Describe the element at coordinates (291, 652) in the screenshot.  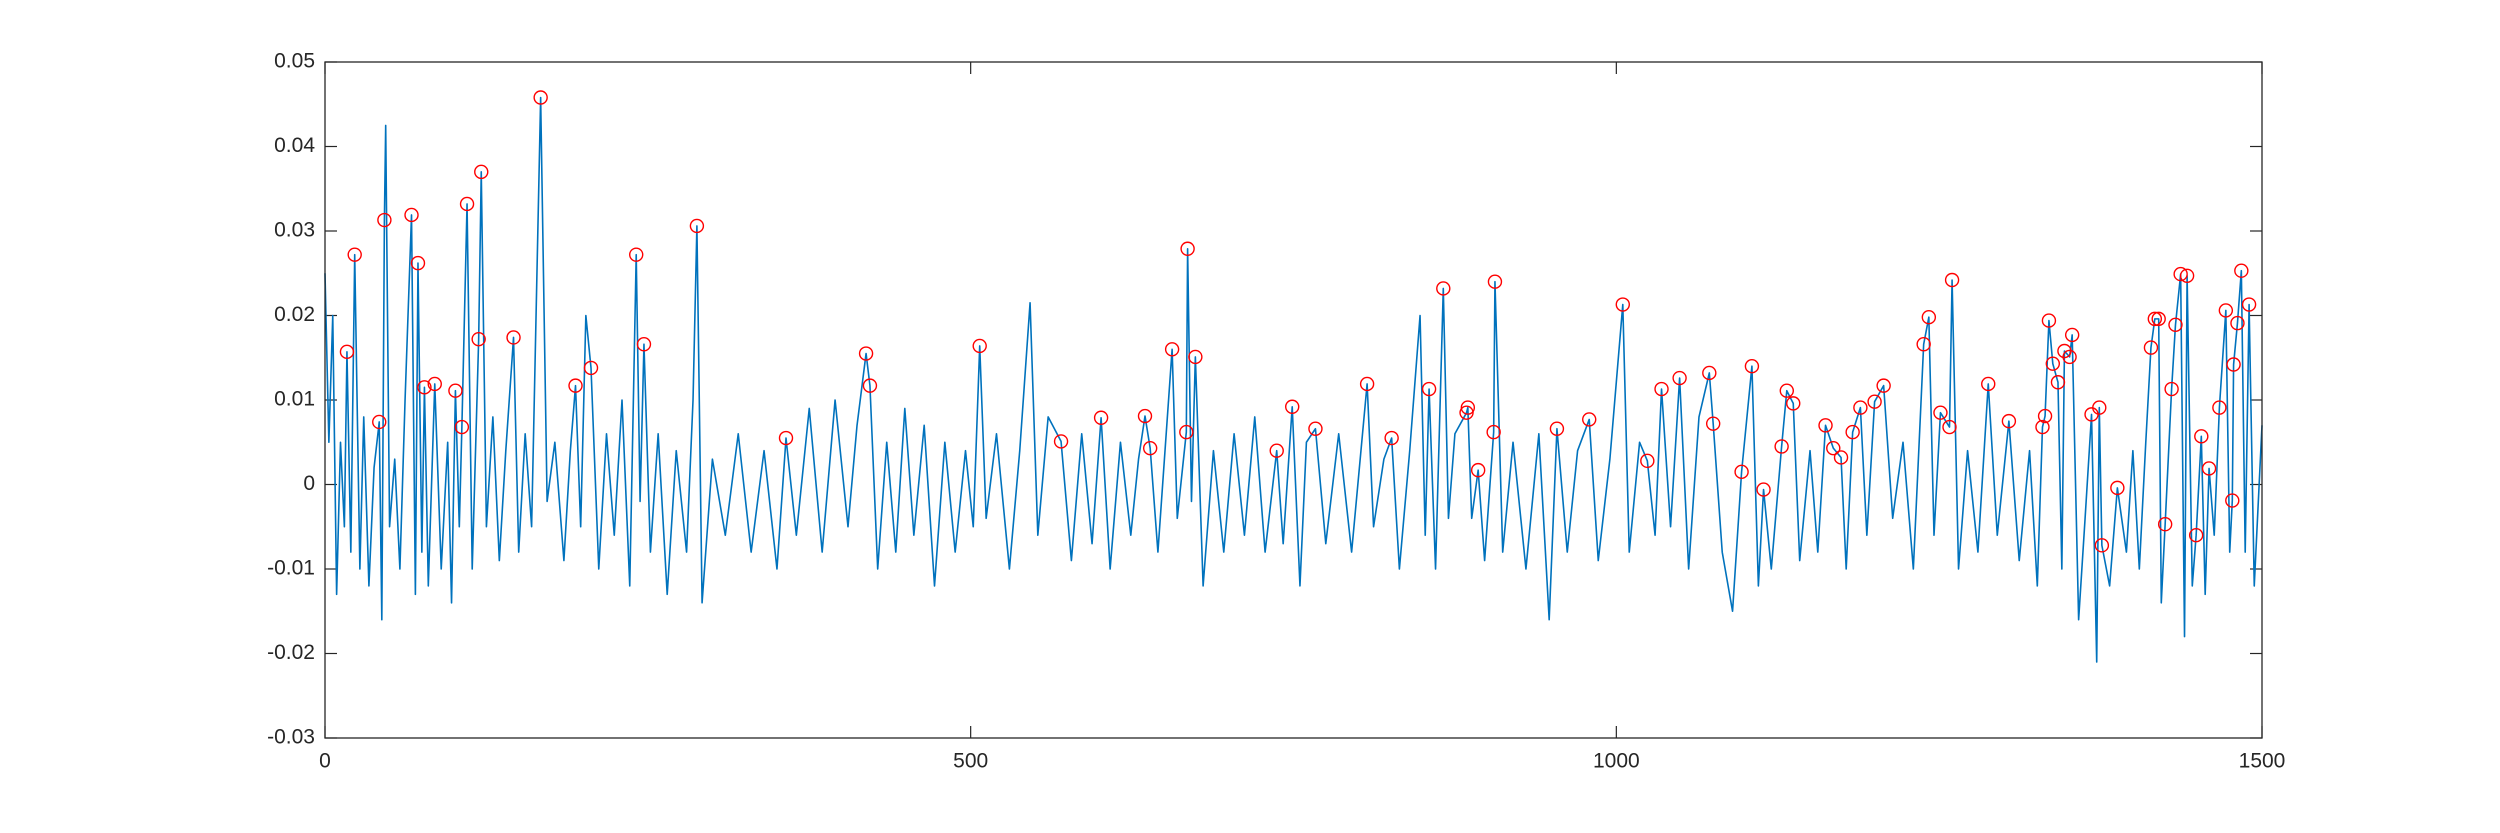
I see `y-tick-label: -0.02` at that location.